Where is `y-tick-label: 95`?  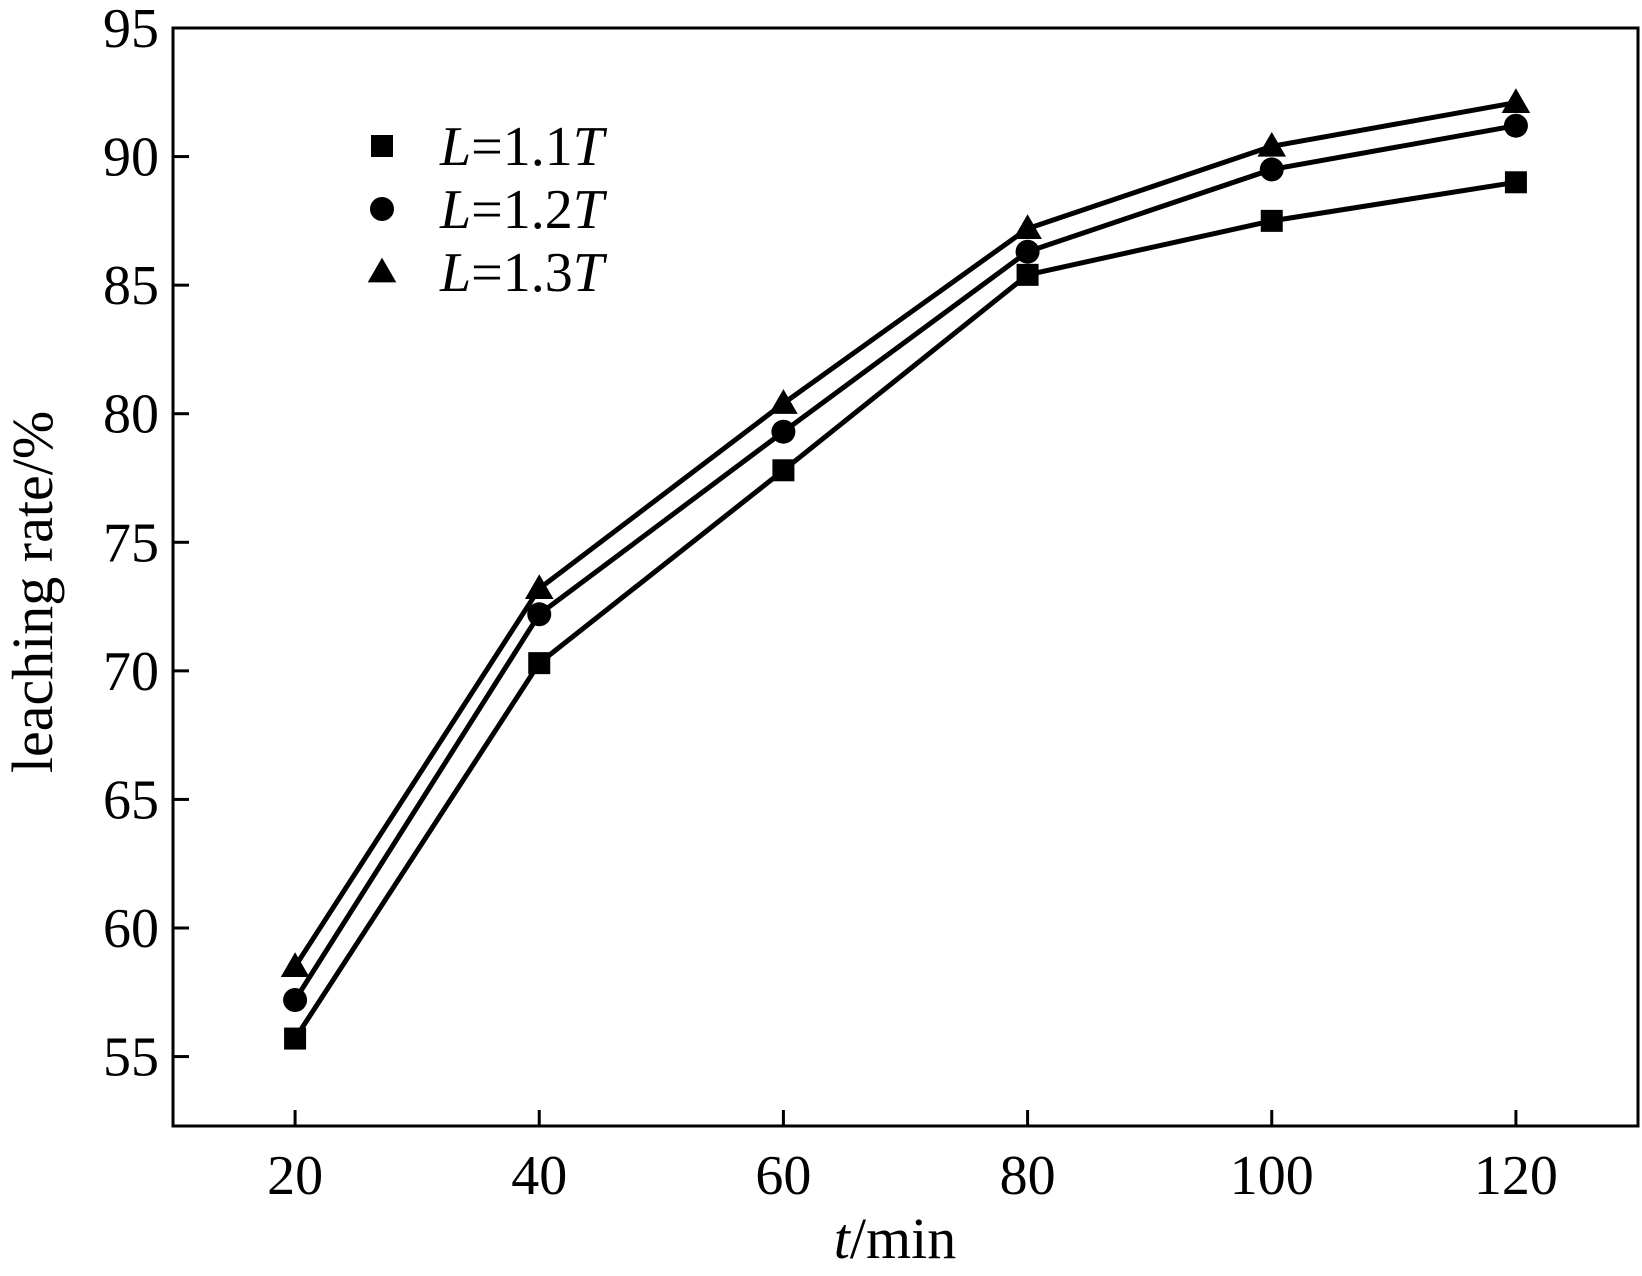
y-tick-label: 95 is located at coordinates (131, 30).